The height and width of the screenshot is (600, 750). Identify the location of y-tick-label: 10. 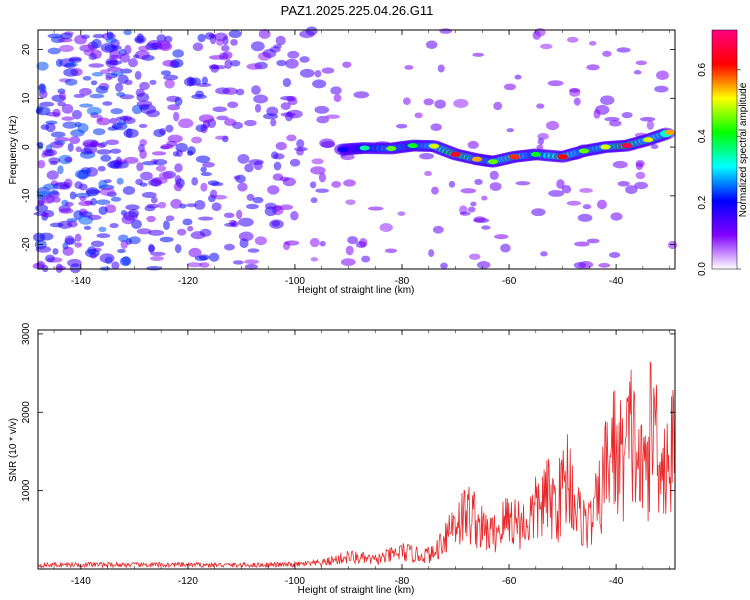
(26, 98).